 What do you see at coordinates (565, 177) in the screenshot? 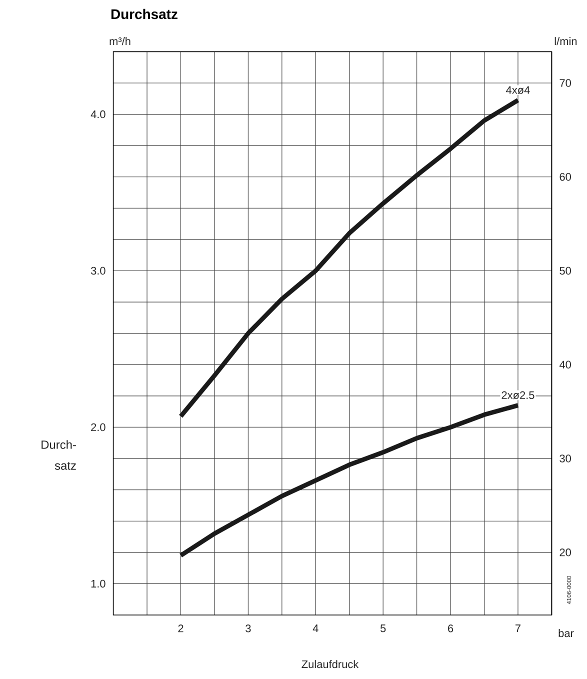
I see `y2-tick-label: 60` at bounding box center [565, 177].